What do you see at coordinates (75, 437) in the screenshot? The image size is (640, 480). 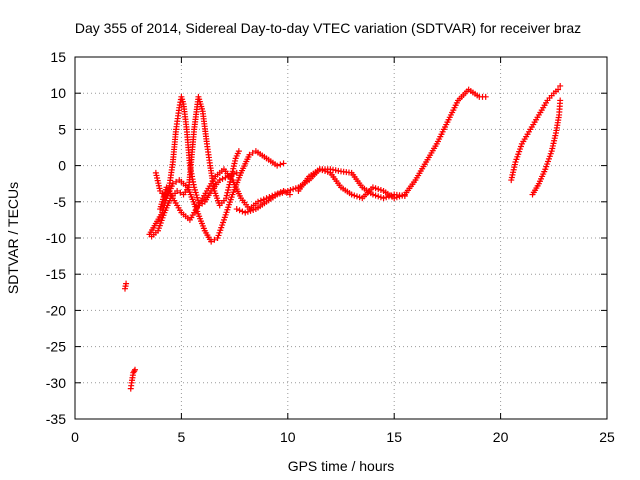 I see `x-tick-label: 0` at bounding box center [75, 437].